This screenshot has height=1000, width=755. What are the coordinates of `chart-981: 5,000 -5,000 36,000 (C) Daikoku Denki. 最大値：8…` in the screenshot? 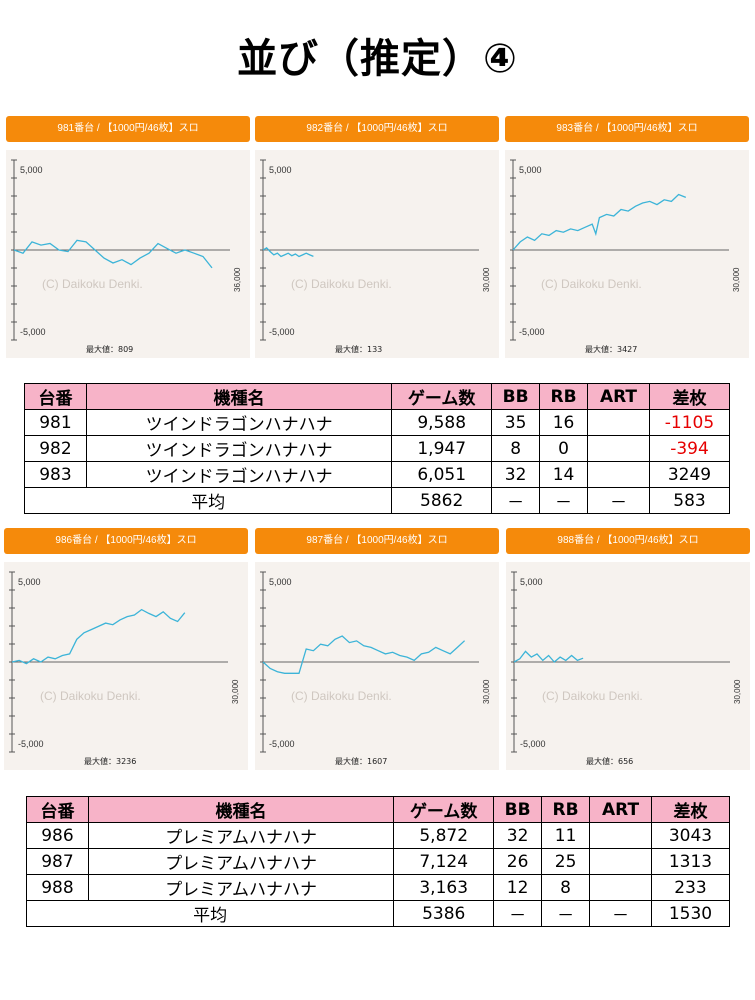 It's located at (126, 256).